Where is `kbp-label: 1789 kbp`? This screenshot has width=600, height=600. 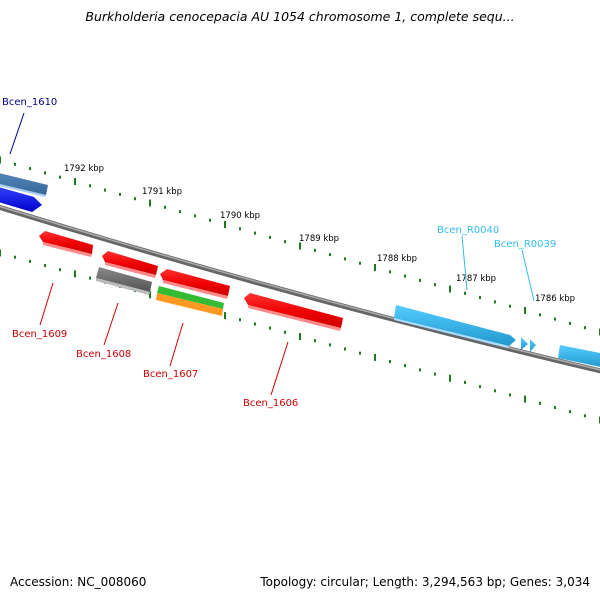 kbp-label: 1789 kbp is located at coordinates (319, 239).